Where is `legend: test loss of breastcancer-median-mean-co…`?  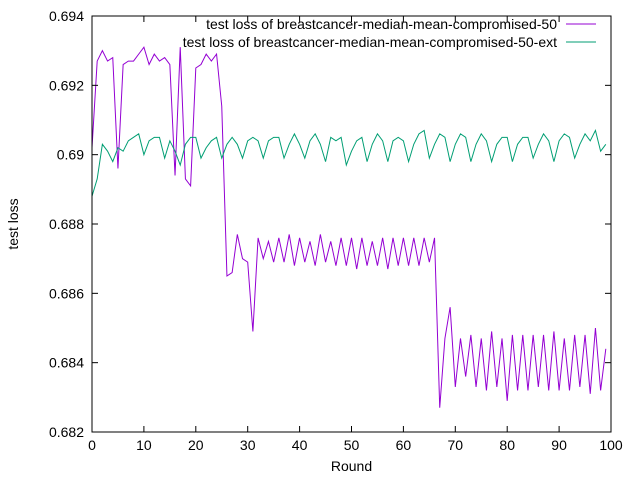 legend: test loss of breastcancer-median-mean-co… is located at coordinates (389, 33).